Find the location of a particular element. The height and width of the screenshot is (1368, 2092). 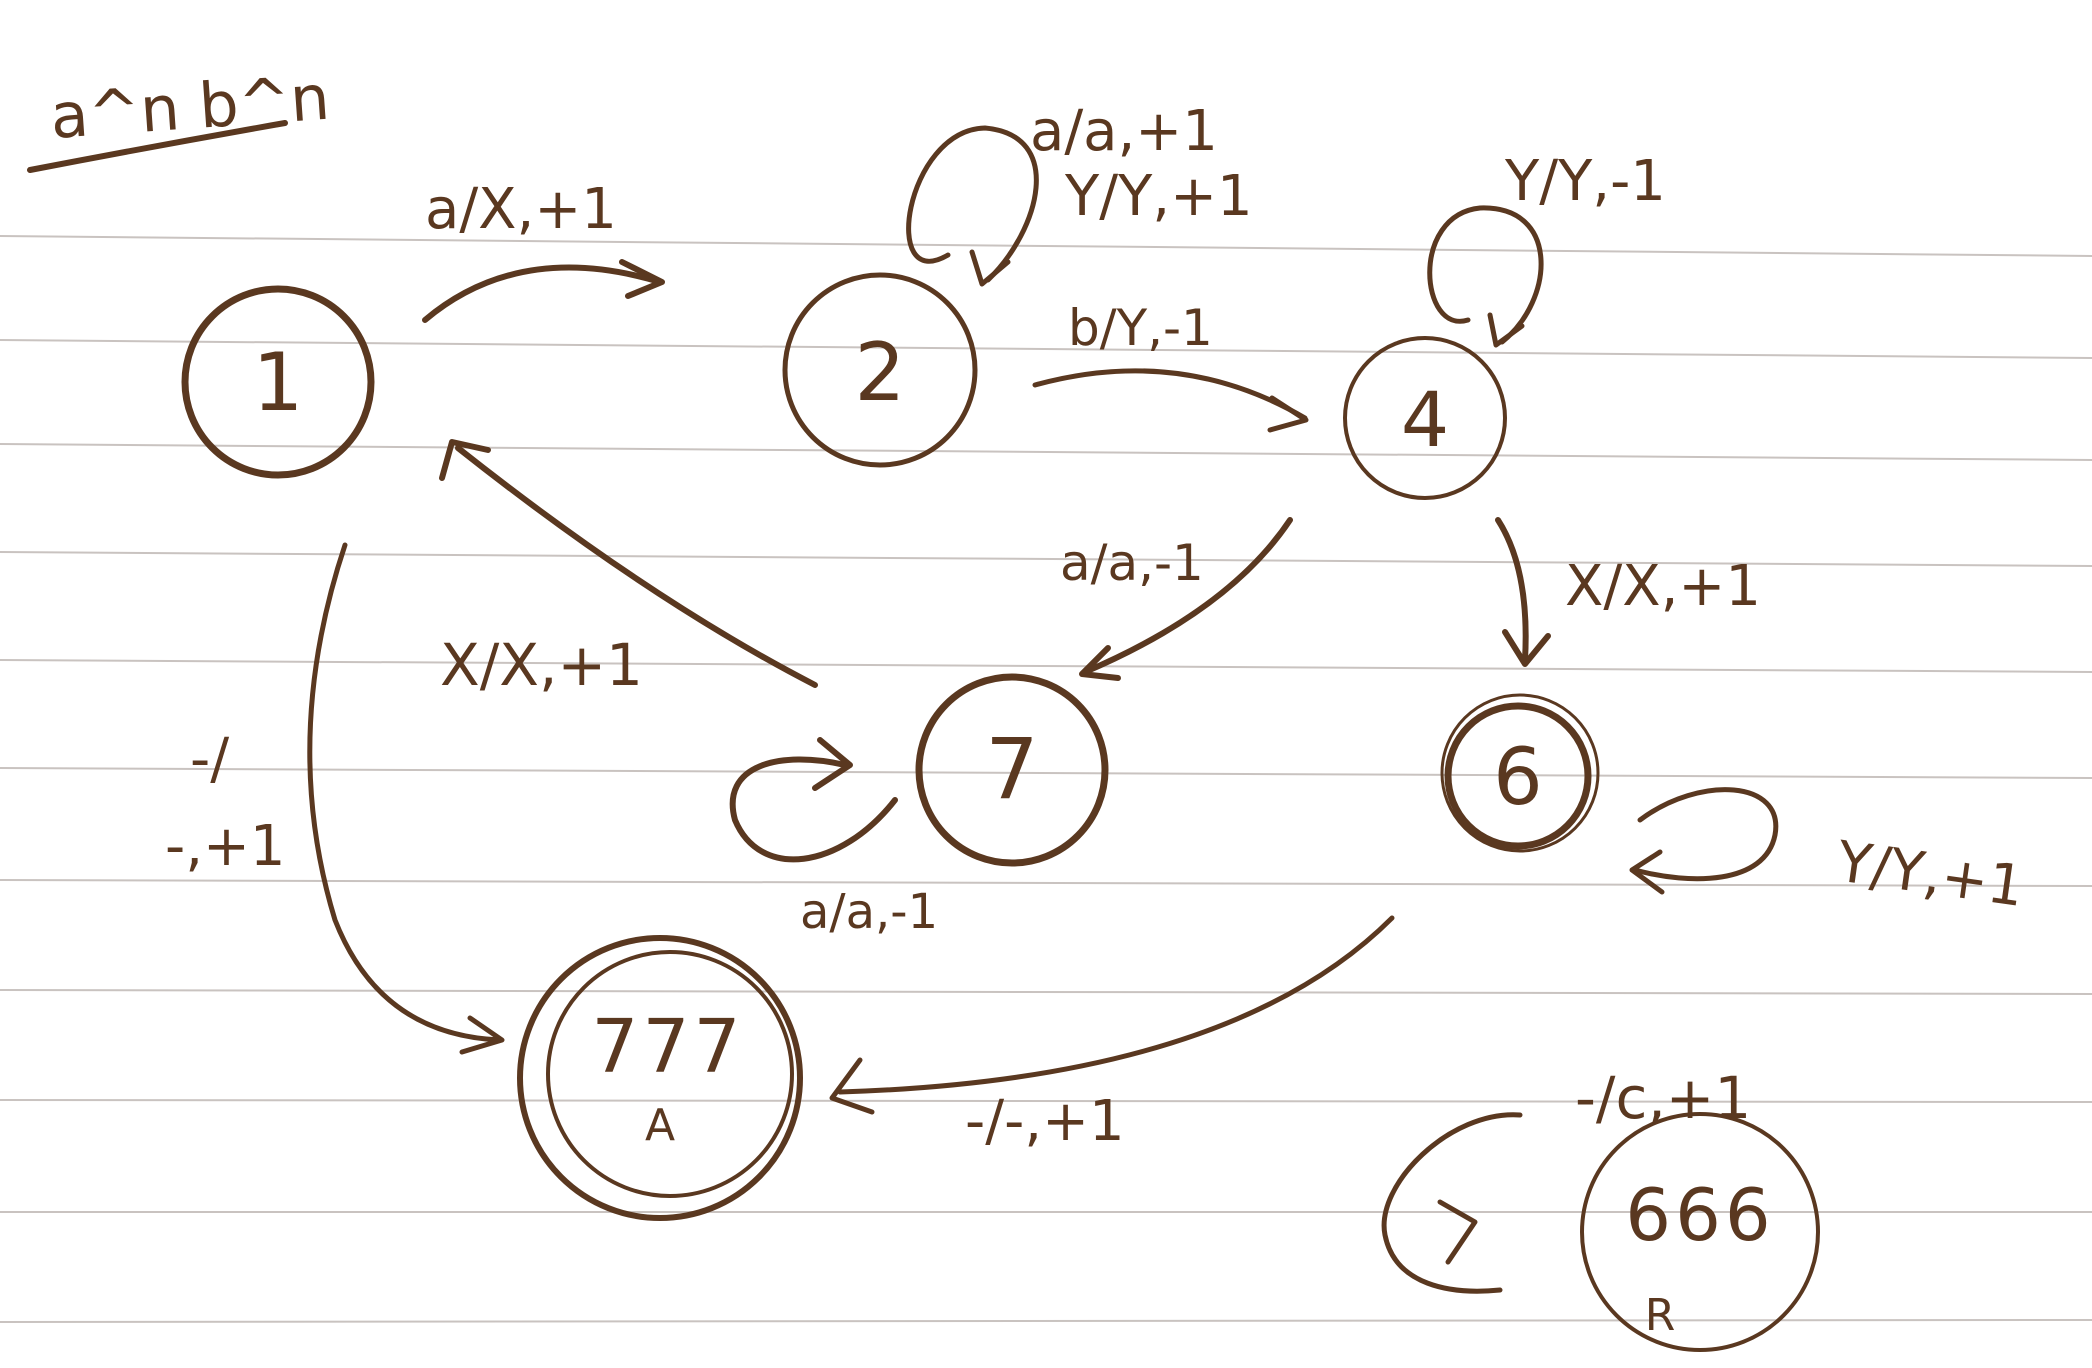

transition-4-to-6: X/X,+1 is located at coordinates (1628, 592).